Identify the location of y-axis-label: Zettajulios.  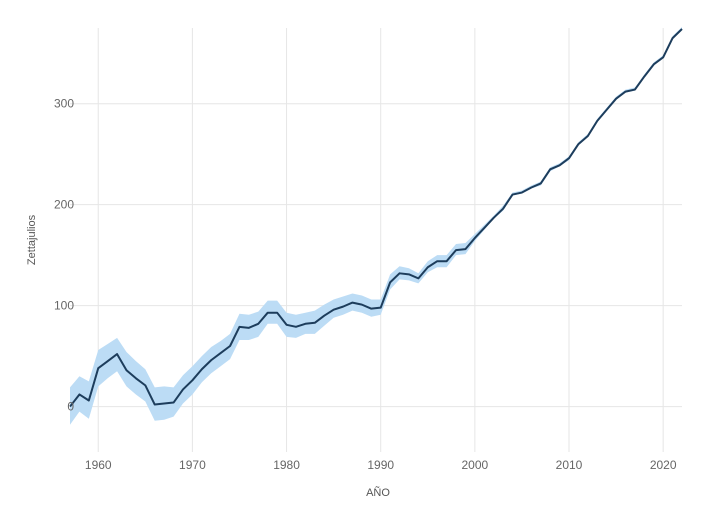
(32, 239).